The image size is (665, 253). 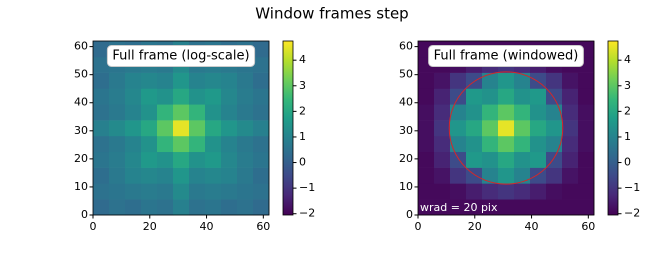 I want to click on colorbar-tick-label: 0, so click(x=302, y=162).